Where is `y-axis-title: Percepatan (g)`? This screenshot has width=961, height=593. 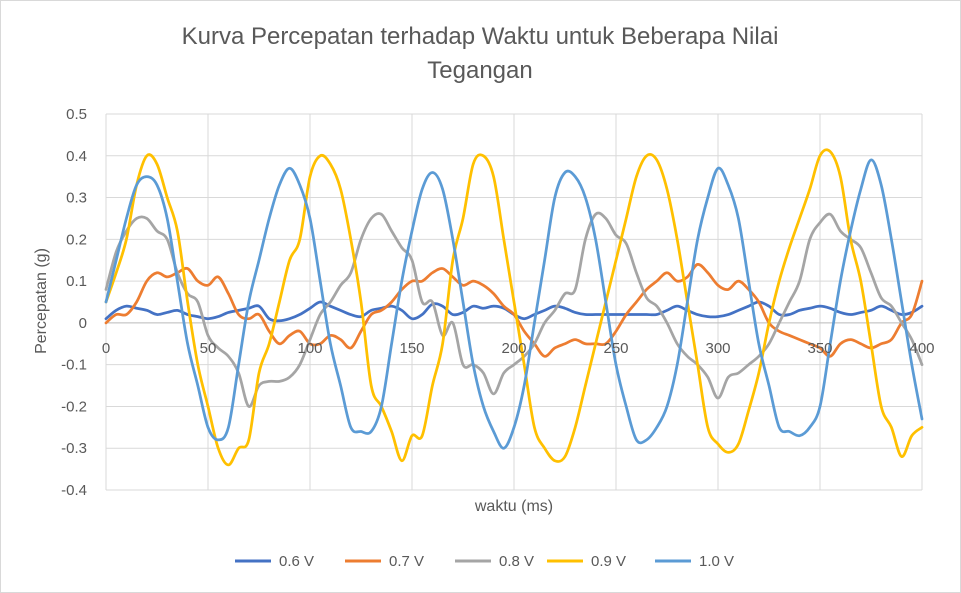
y-axis-title: Percepatan (g) is located at coordinates (41, 301).